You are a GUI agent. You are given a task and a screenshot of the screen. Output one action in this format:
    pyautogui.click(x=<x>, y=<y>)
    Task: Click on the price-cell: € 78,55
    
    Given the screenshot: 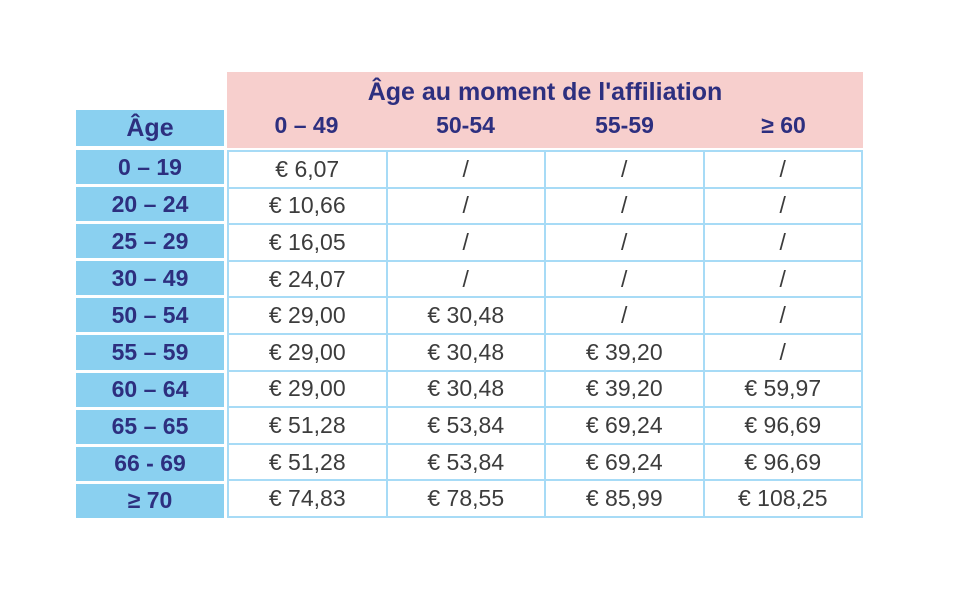 What is the action you would take?
    pyautogui.click(x=465, y=498)
    